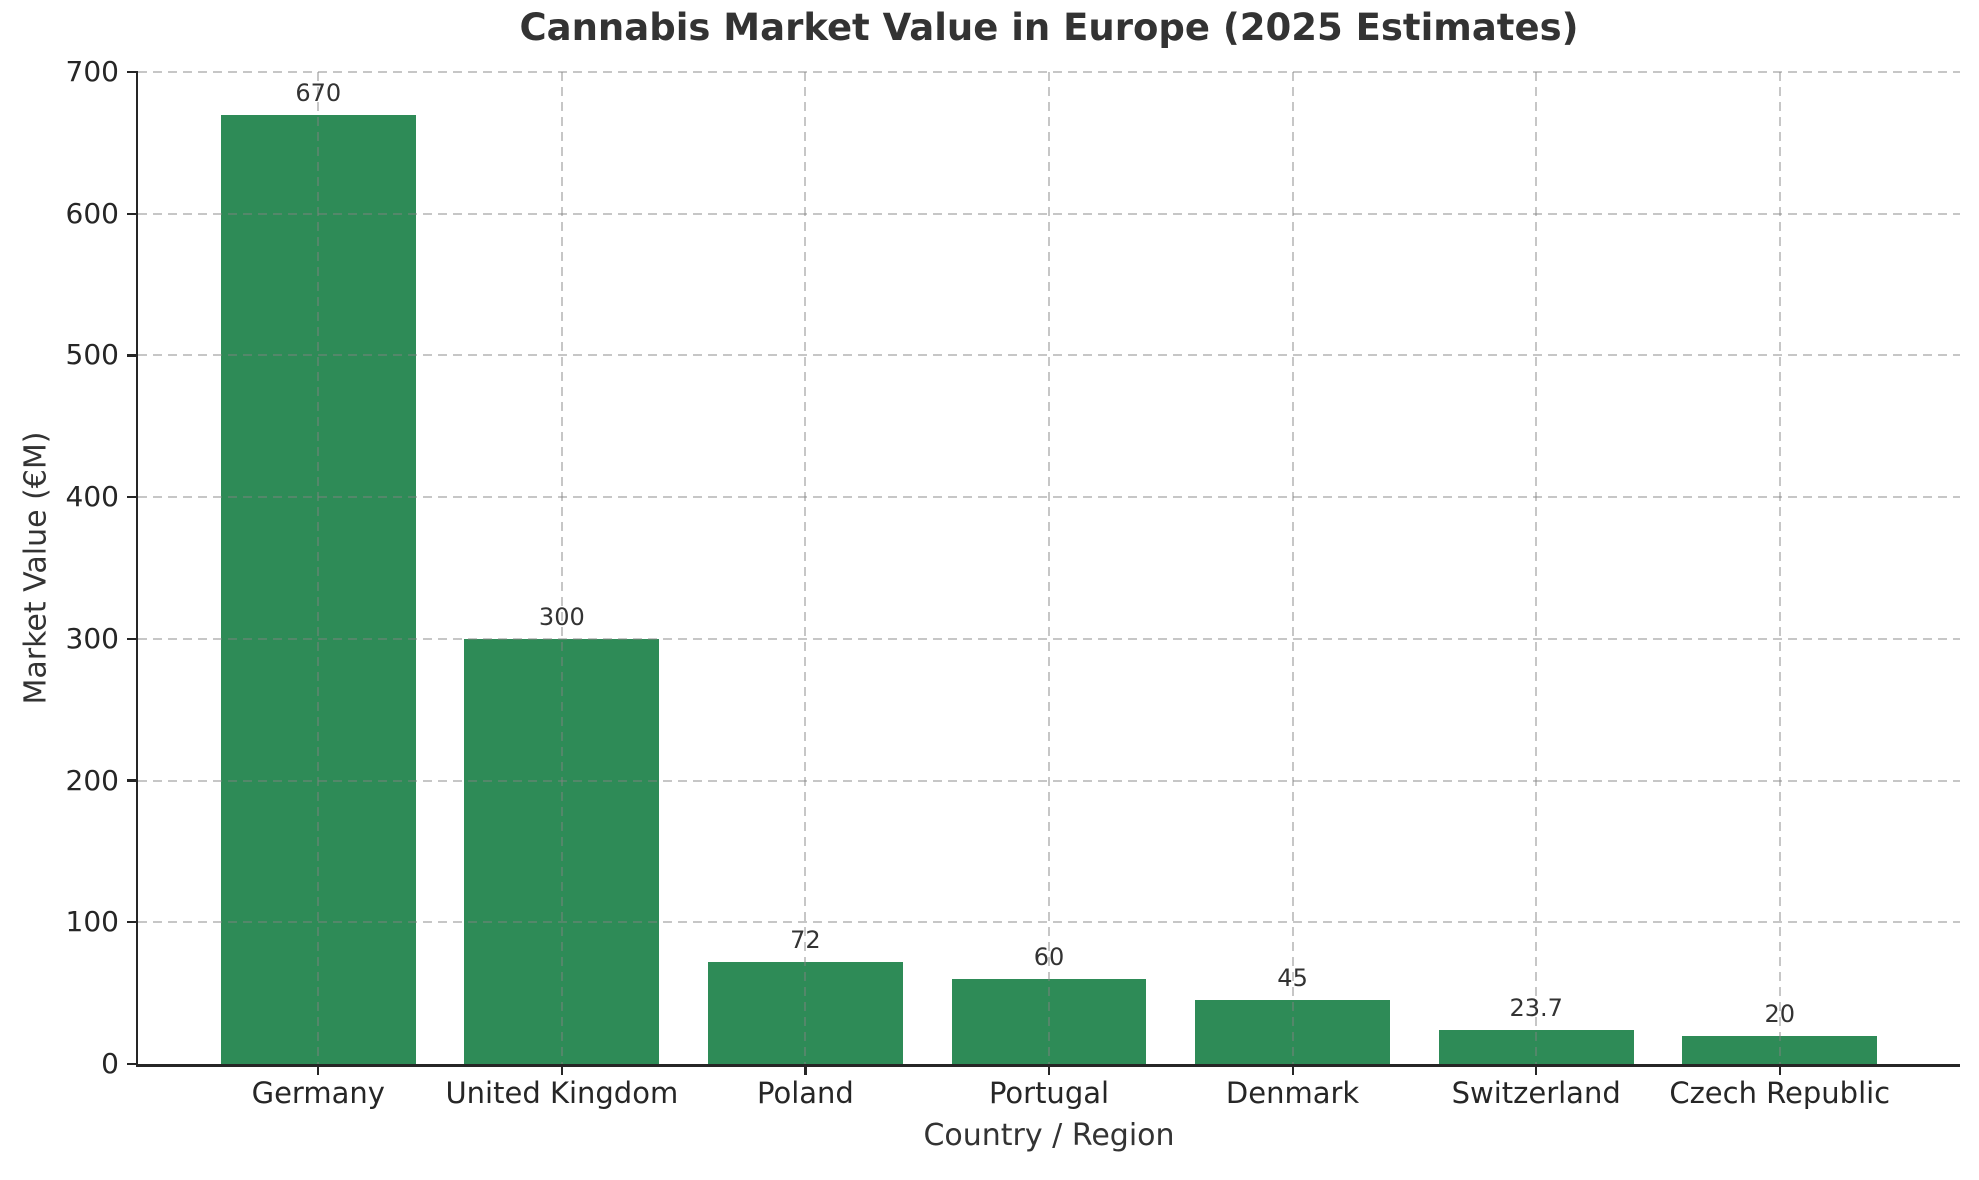  Describe the element at coordinates (805, 1093) in the screenshot. I see `x-tick-label: Poland` at that location.